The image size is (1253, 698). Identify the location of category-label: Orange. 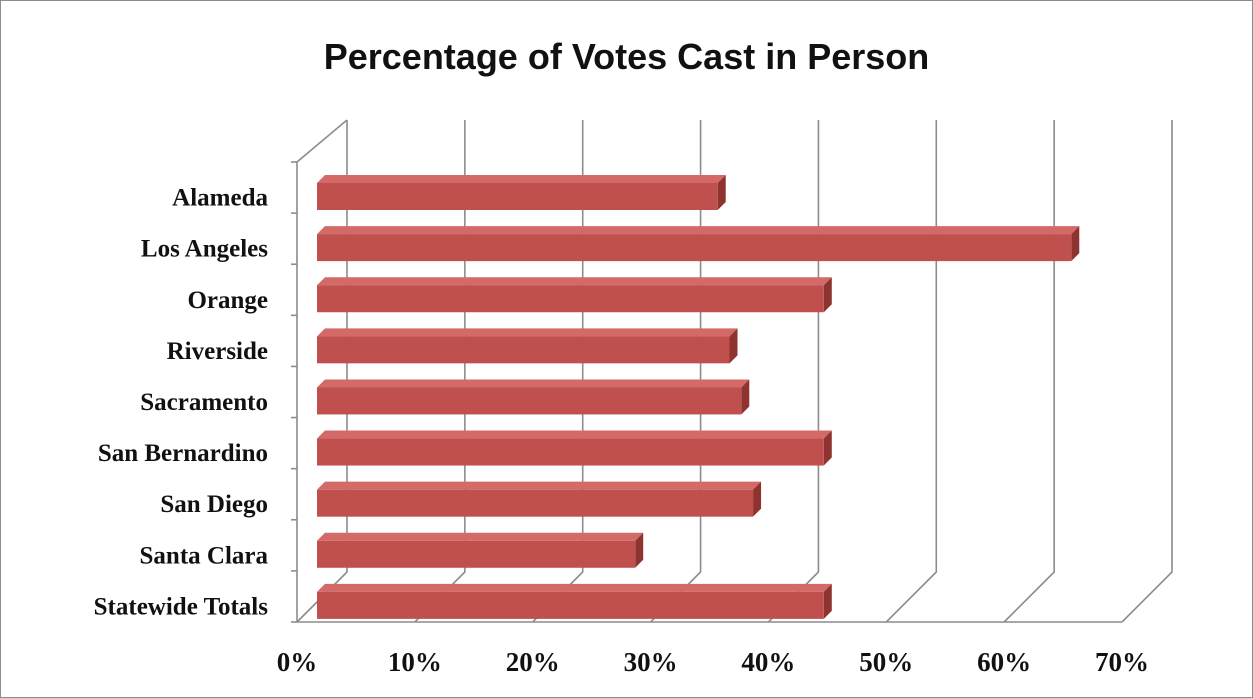
(227, 300).